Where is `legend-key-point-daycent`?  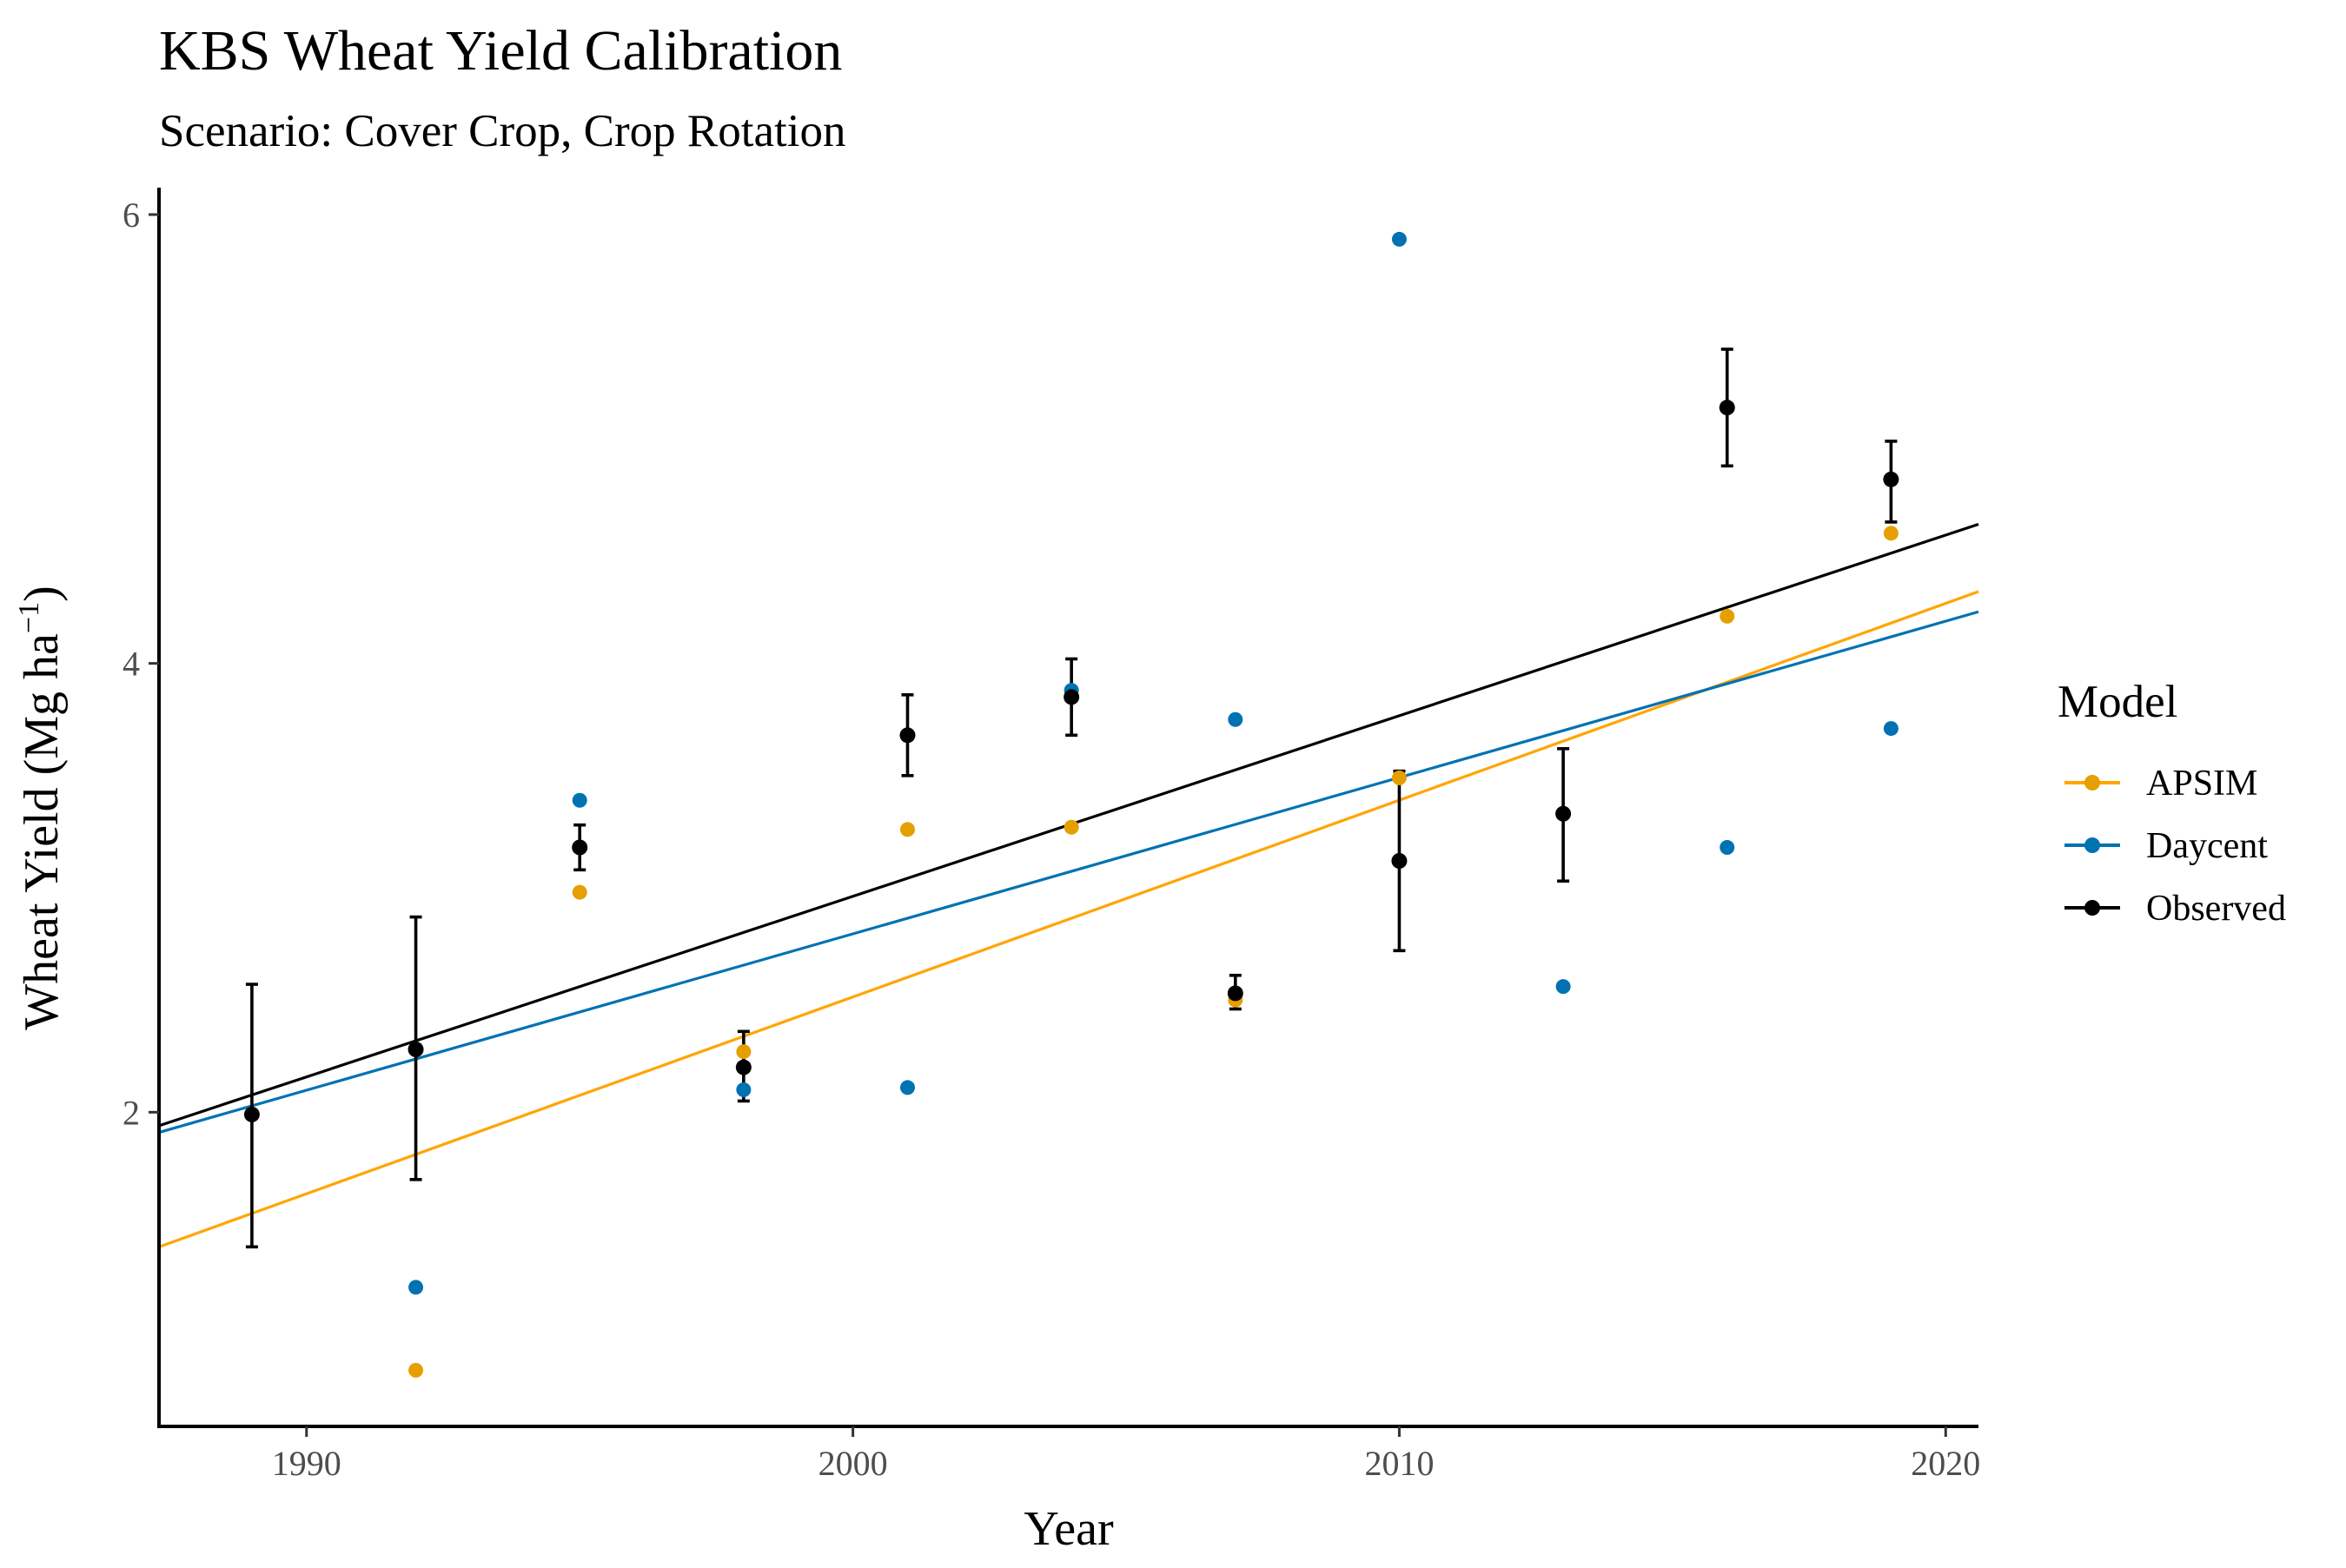
legend-key-point-daycent is located at coordinates (2092, 845).